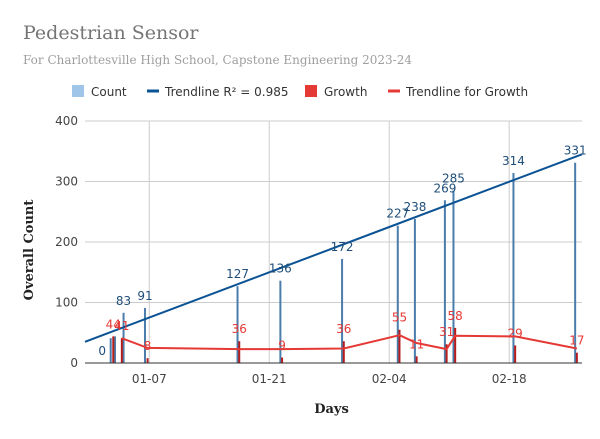 This screenshot has height=439, width=600. Describe the element at coordinates (576, 341) in the screenshot. I see `growth-data-label: 17` at that location.